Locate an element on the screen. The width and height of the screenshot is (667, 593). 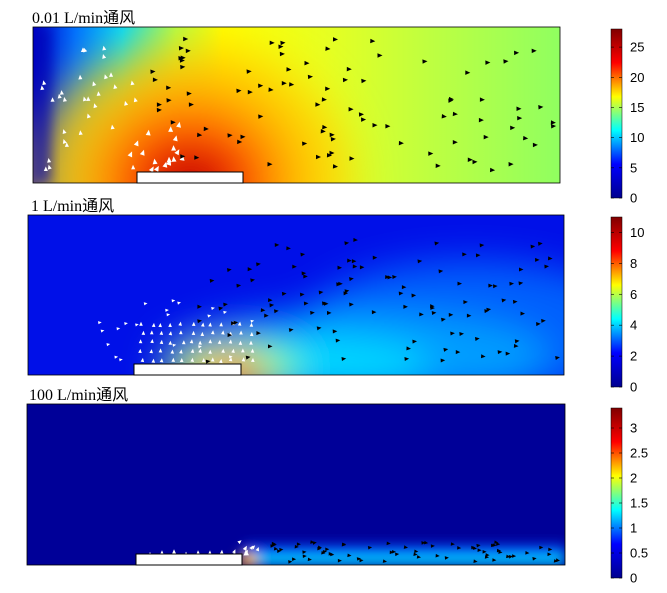
colorbar-tick-label: 6 is located at coordinates (633, 294).